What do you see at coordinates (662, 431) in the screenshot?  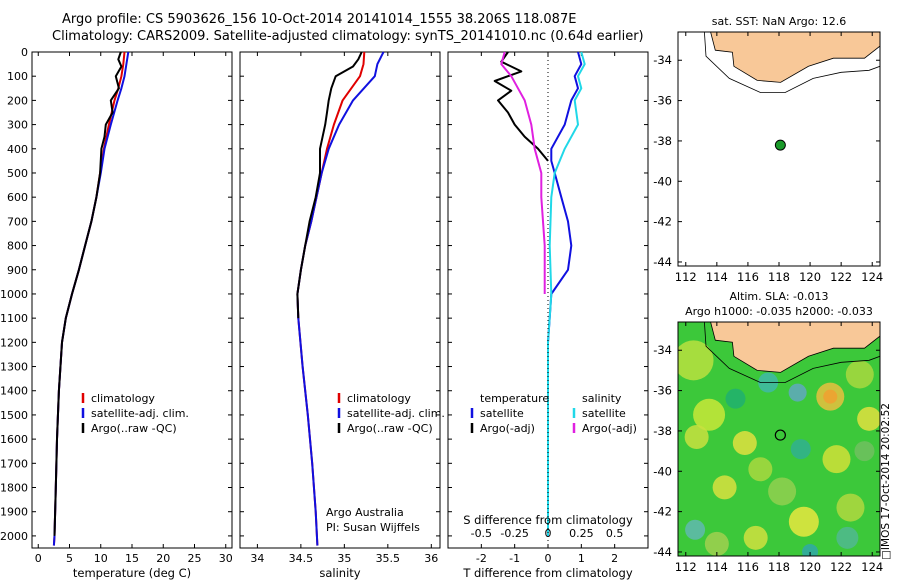 I see `map-y-tick-label: -38` at bounding box center [662, 431].